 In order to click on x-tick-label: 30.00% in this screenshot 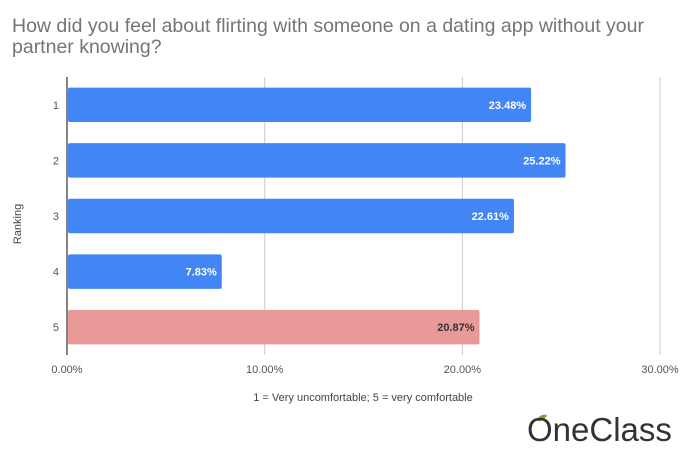, I will do `click(660, 370)`.